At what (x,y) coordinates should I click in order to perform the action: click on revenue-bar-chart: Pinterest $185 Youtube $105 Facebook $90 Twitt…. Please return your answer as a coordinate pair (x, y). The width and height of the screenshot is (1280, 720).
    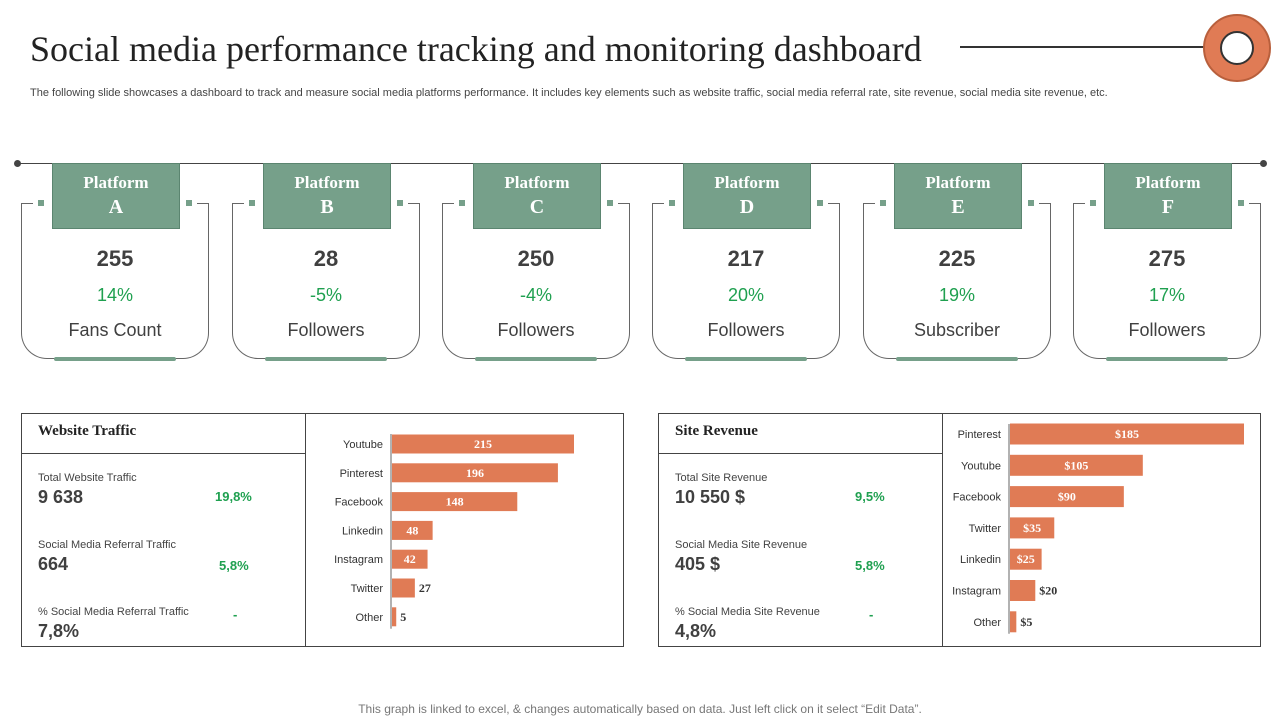
    Looking at the image, I should click on (1098, 528).